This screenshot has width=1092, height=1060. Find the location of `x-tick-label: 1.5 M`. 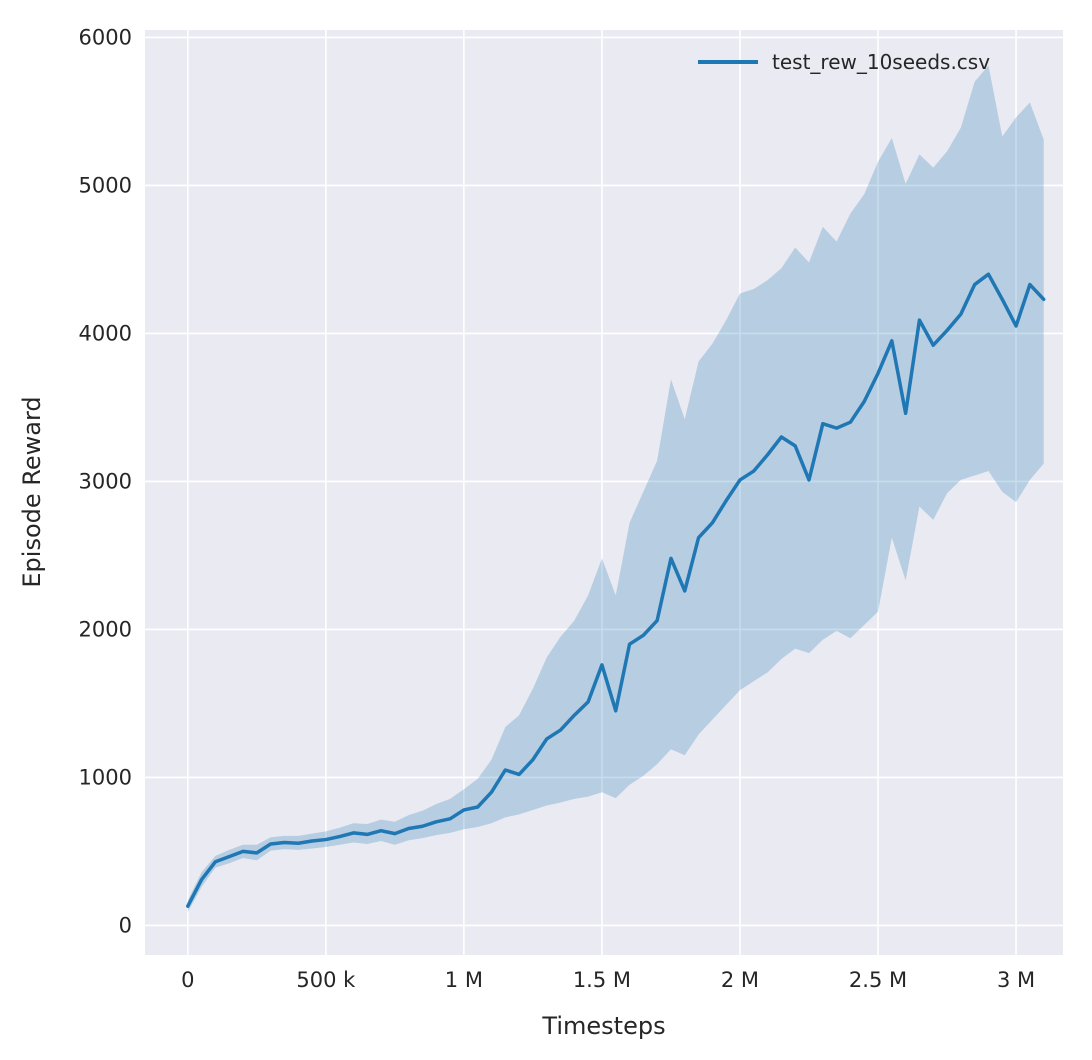

x-tick-label: 1.5 M is located at coordinates (602, 980).